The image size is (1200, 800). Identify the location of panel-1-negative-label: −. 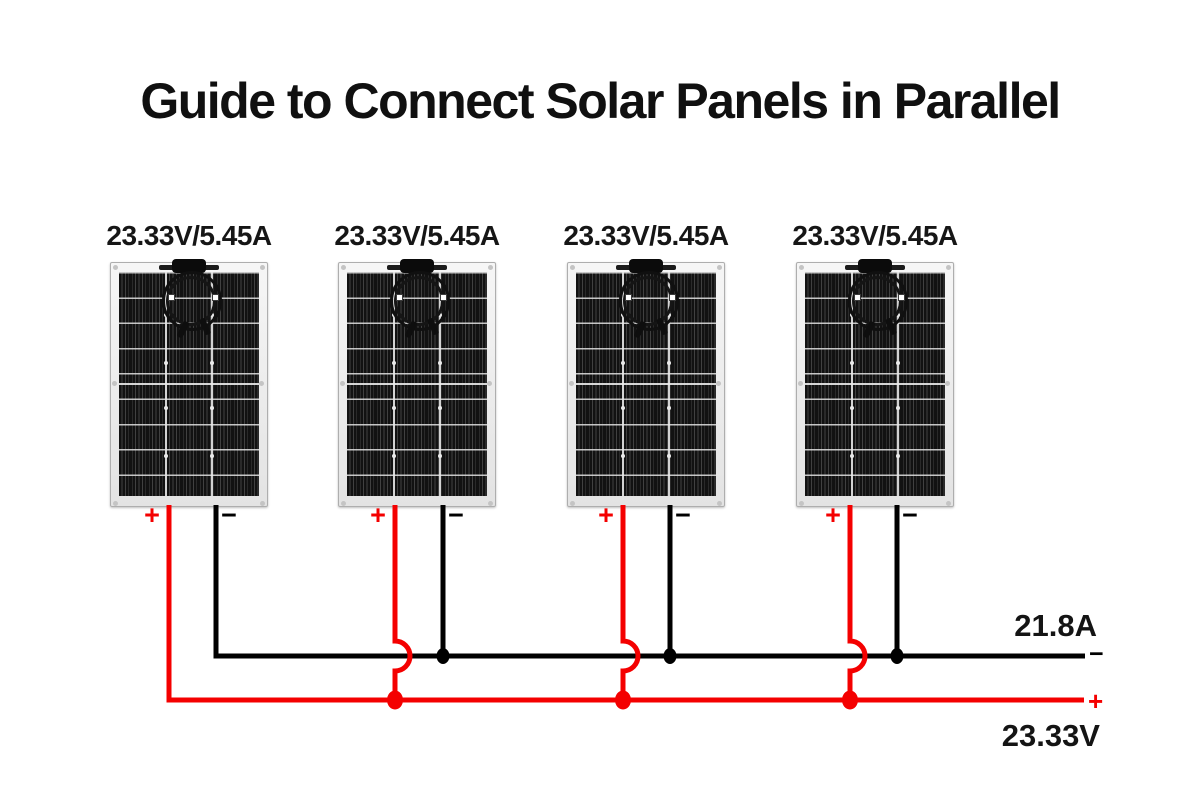
(229, 515).